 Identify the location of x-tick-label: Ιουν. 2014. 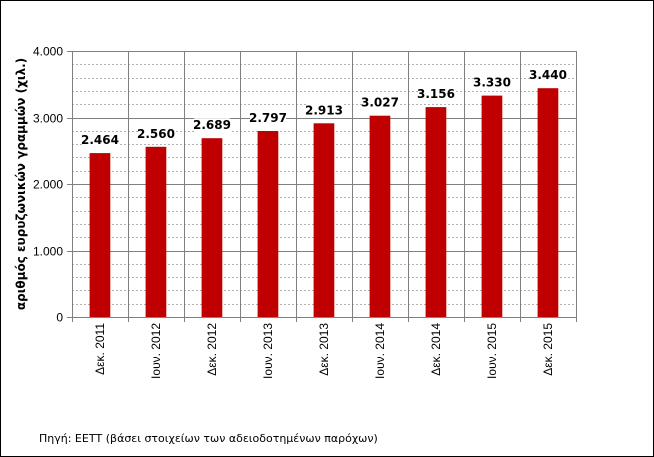
(380, 351).